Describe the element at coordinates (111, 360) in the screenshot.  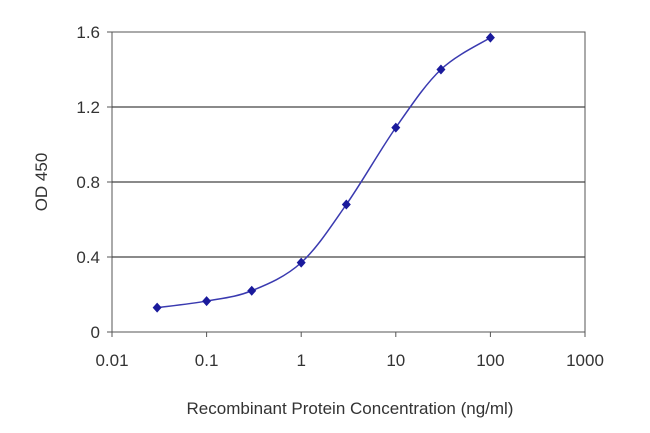
I see `x-tick-label: 0.01` at that location.